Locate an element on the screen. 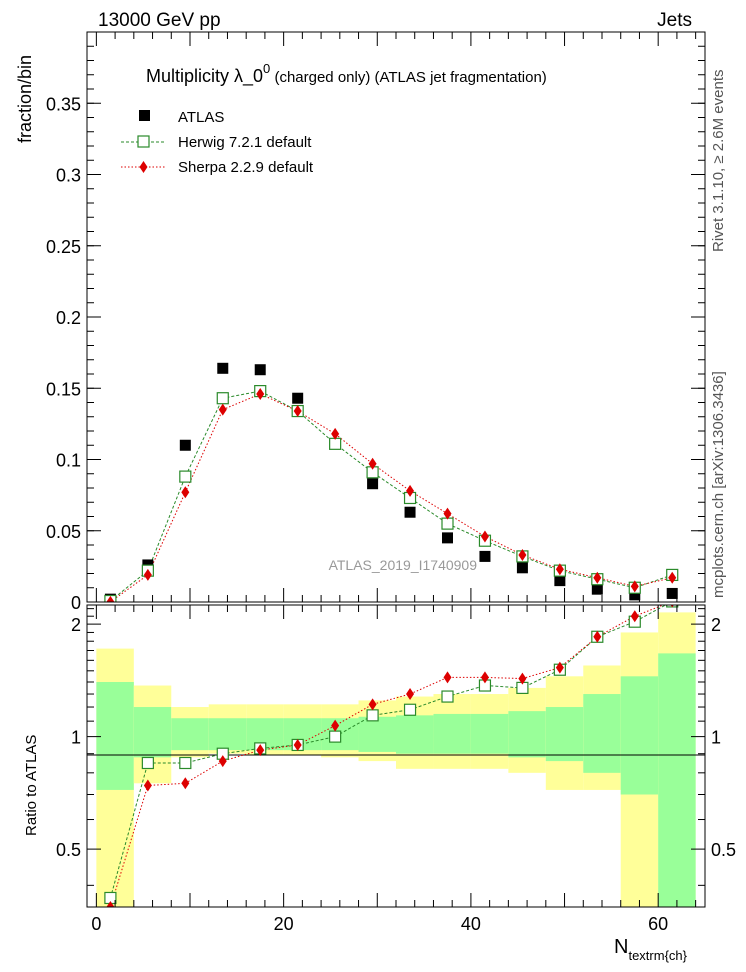  ratio-y-axis-label: Ratio to ATLAS is located at coordinates (31, 785).